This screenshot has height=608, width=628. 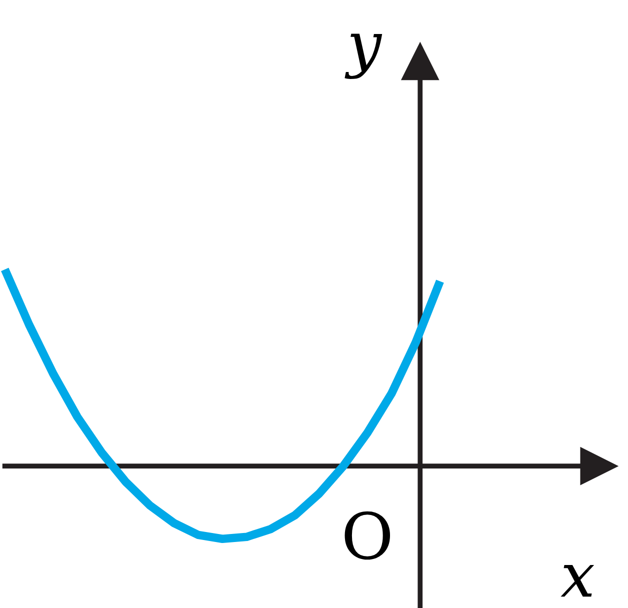 What do you see at coordinates (367, 535) in the screenshot?
I see `annotation: O` at bounding box center [367, 535].